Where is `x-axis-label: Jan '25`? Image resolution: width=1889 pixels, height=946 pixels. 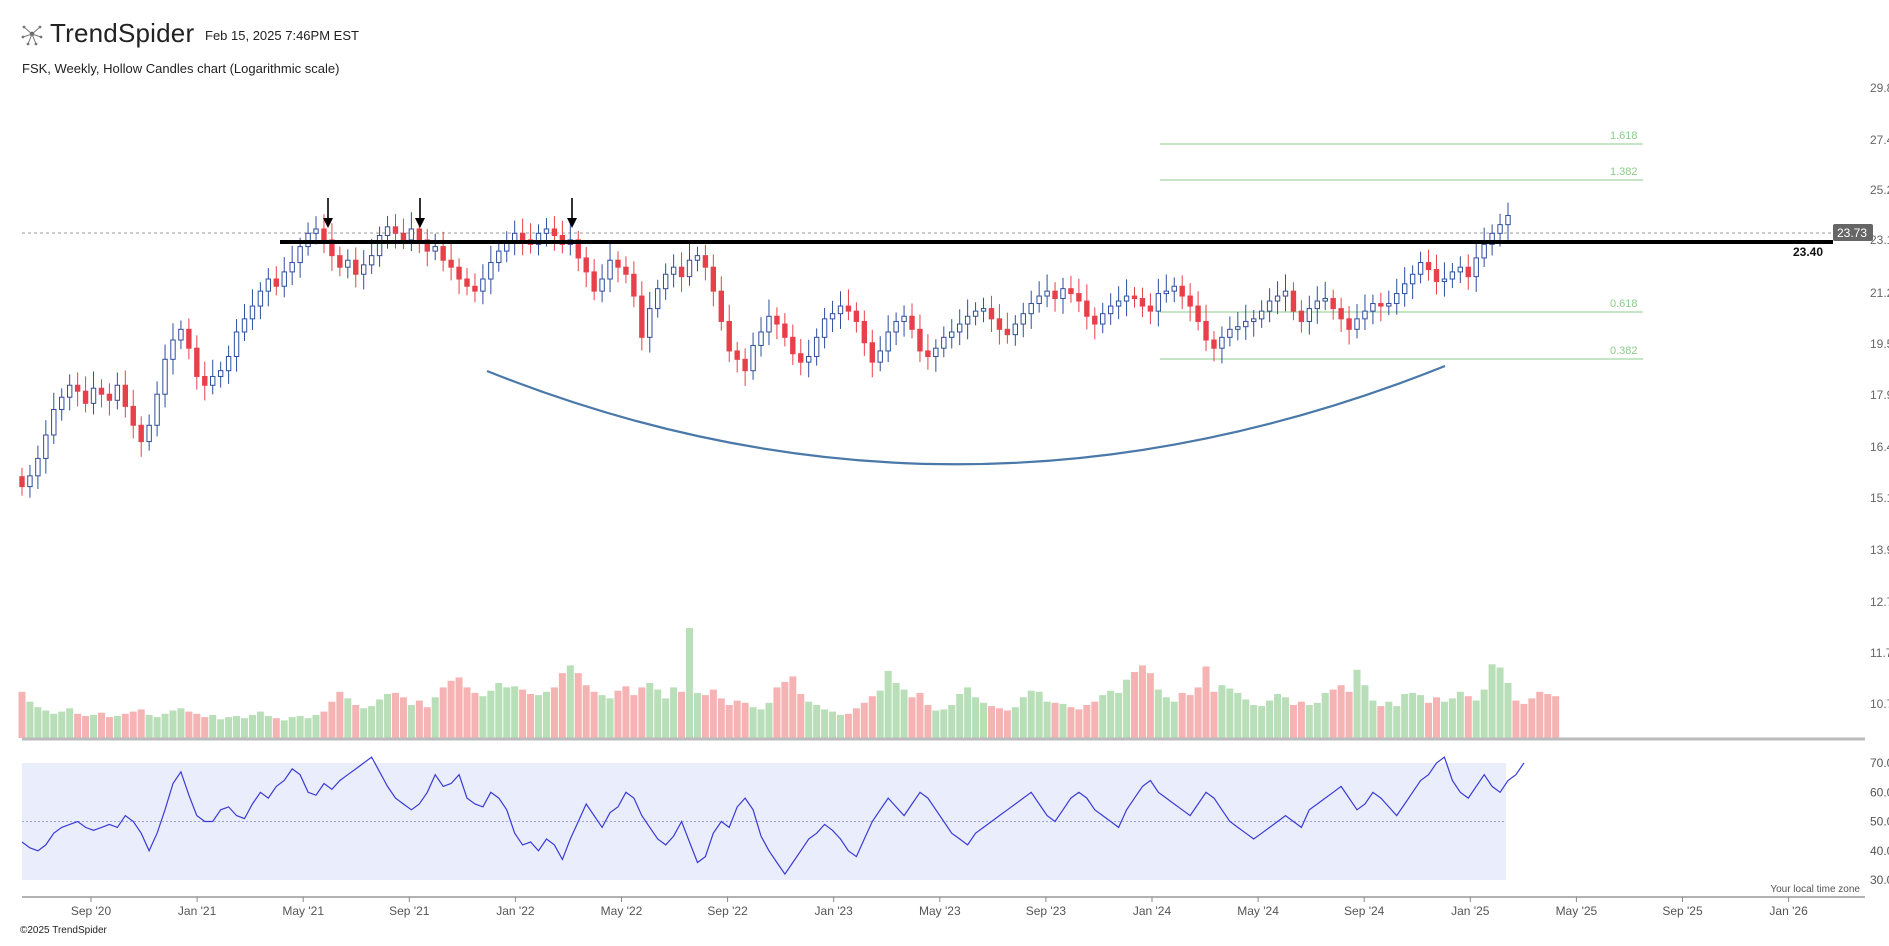 x-axis-label: Jan '25 is located at coordinates (1470, 911).